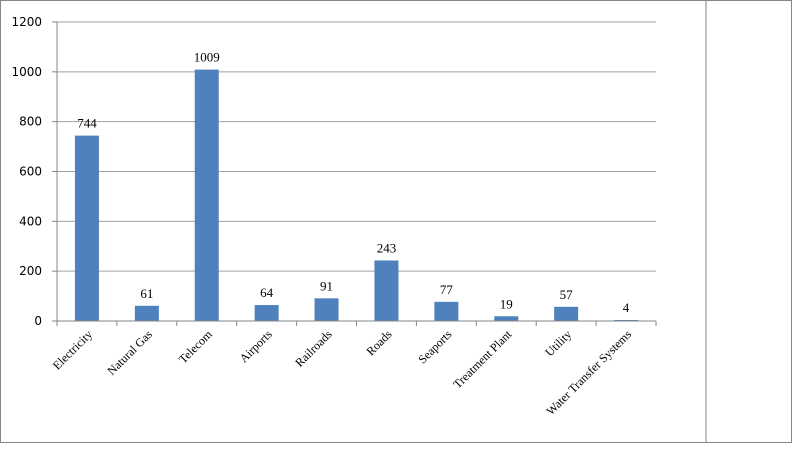 The image size is (793, 450). I want to click on y-tick-label: 1200, so click(26, 22).